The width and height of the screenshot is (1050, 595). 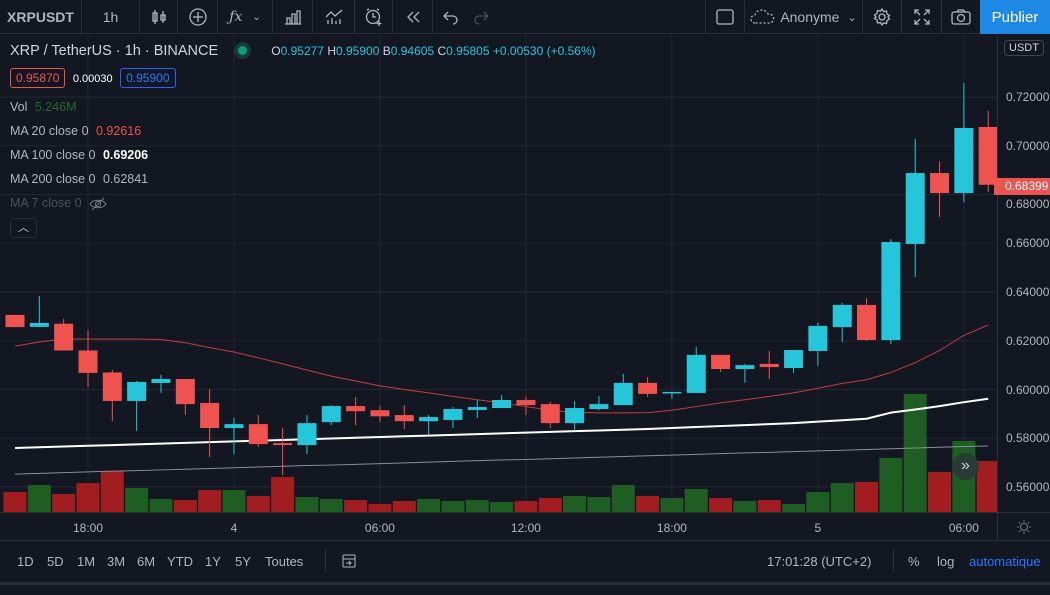 What do you see at coordinates (245, 17) in the screenshot?
I see `indicators-button: ƒx ⌄` at bounding box center [245, 17].